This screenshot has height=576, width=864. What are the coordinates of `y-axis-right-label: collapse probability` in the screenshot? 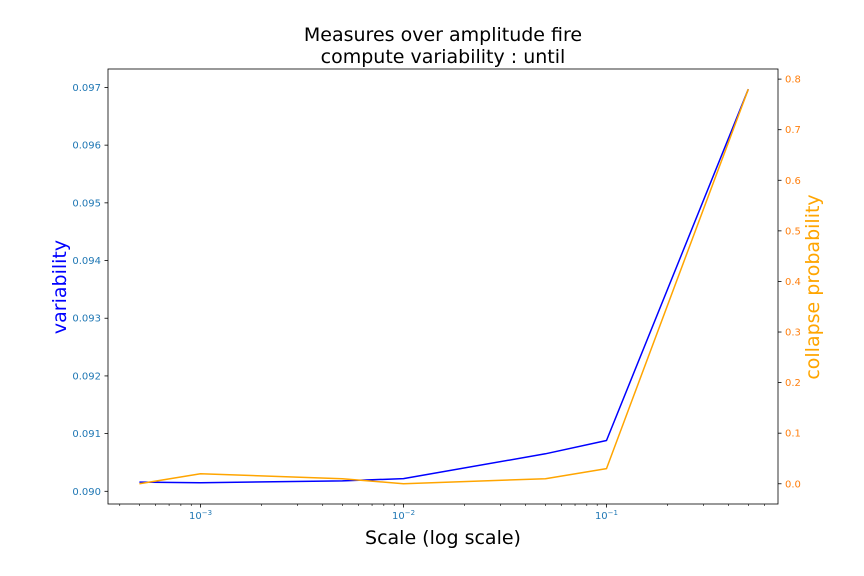 It's located at (813, 286).